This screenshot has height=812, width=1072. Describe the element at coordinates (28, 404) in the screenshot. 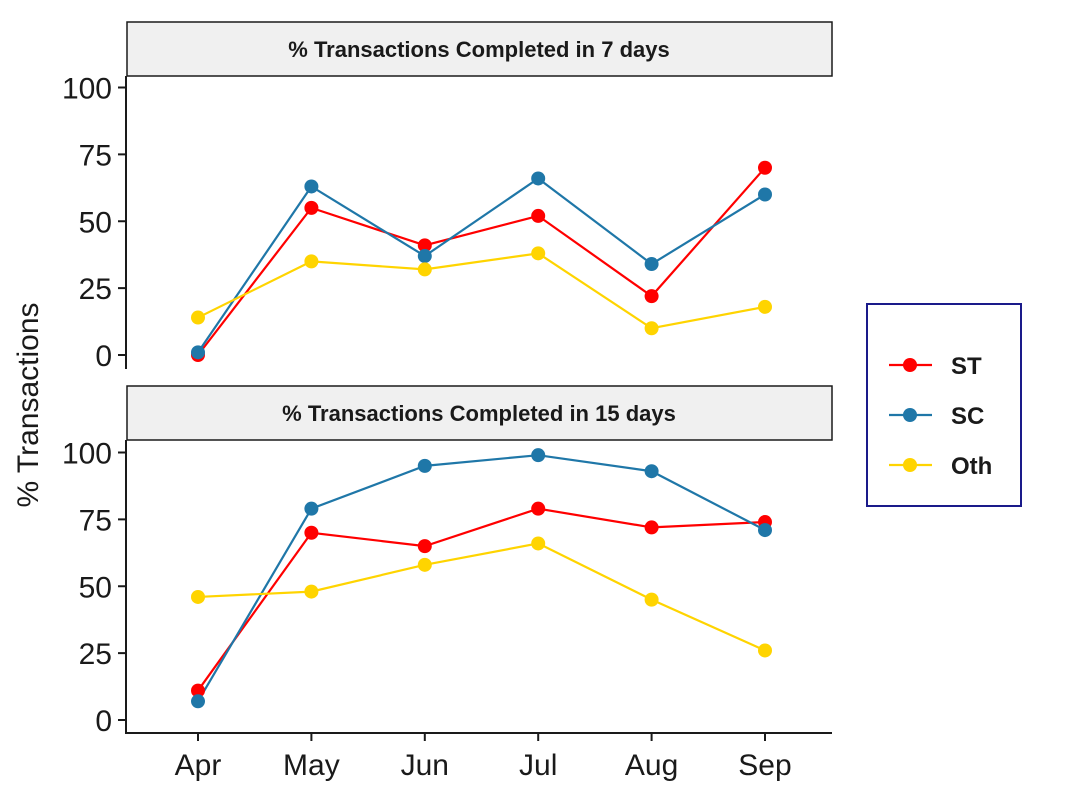

I see `y-axis-title: % Transactions` at that location.